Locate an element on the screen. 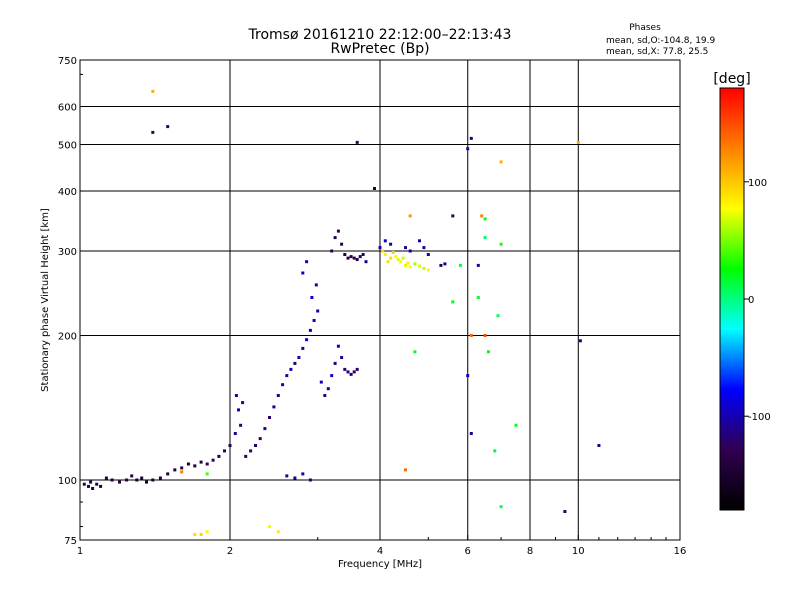 This screenshot has width=800, height=600. colorbar-tick-label: -100 is located at coordinates (759, 417).